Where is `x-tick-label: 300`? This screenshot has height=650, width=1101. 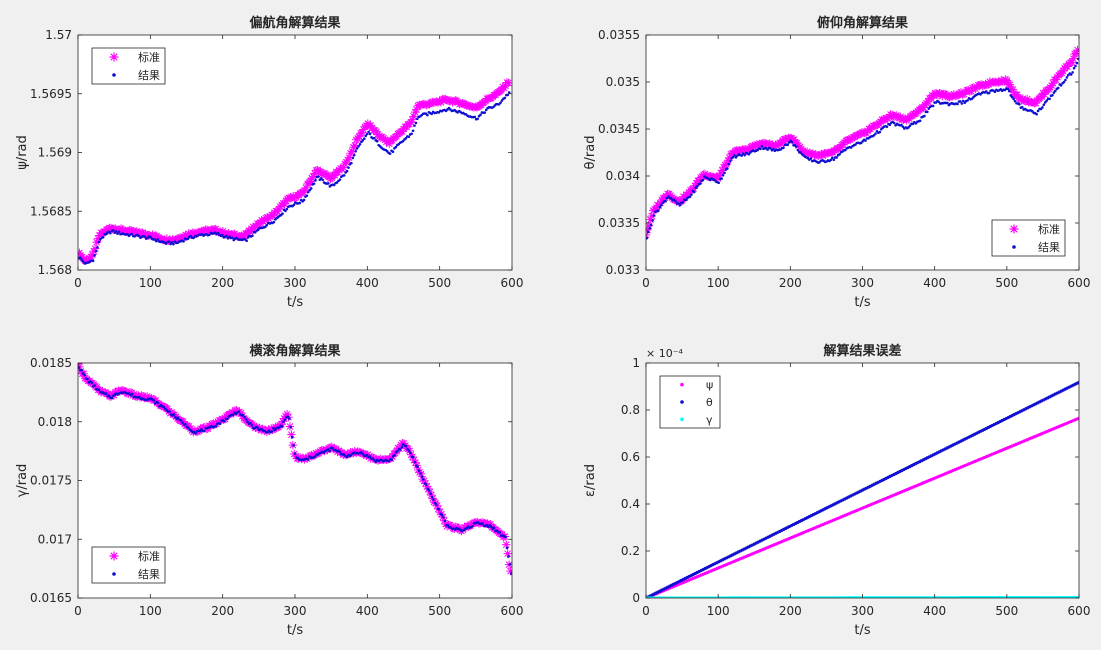
x-tick-label: 300 is located at coordinates (295, 611).